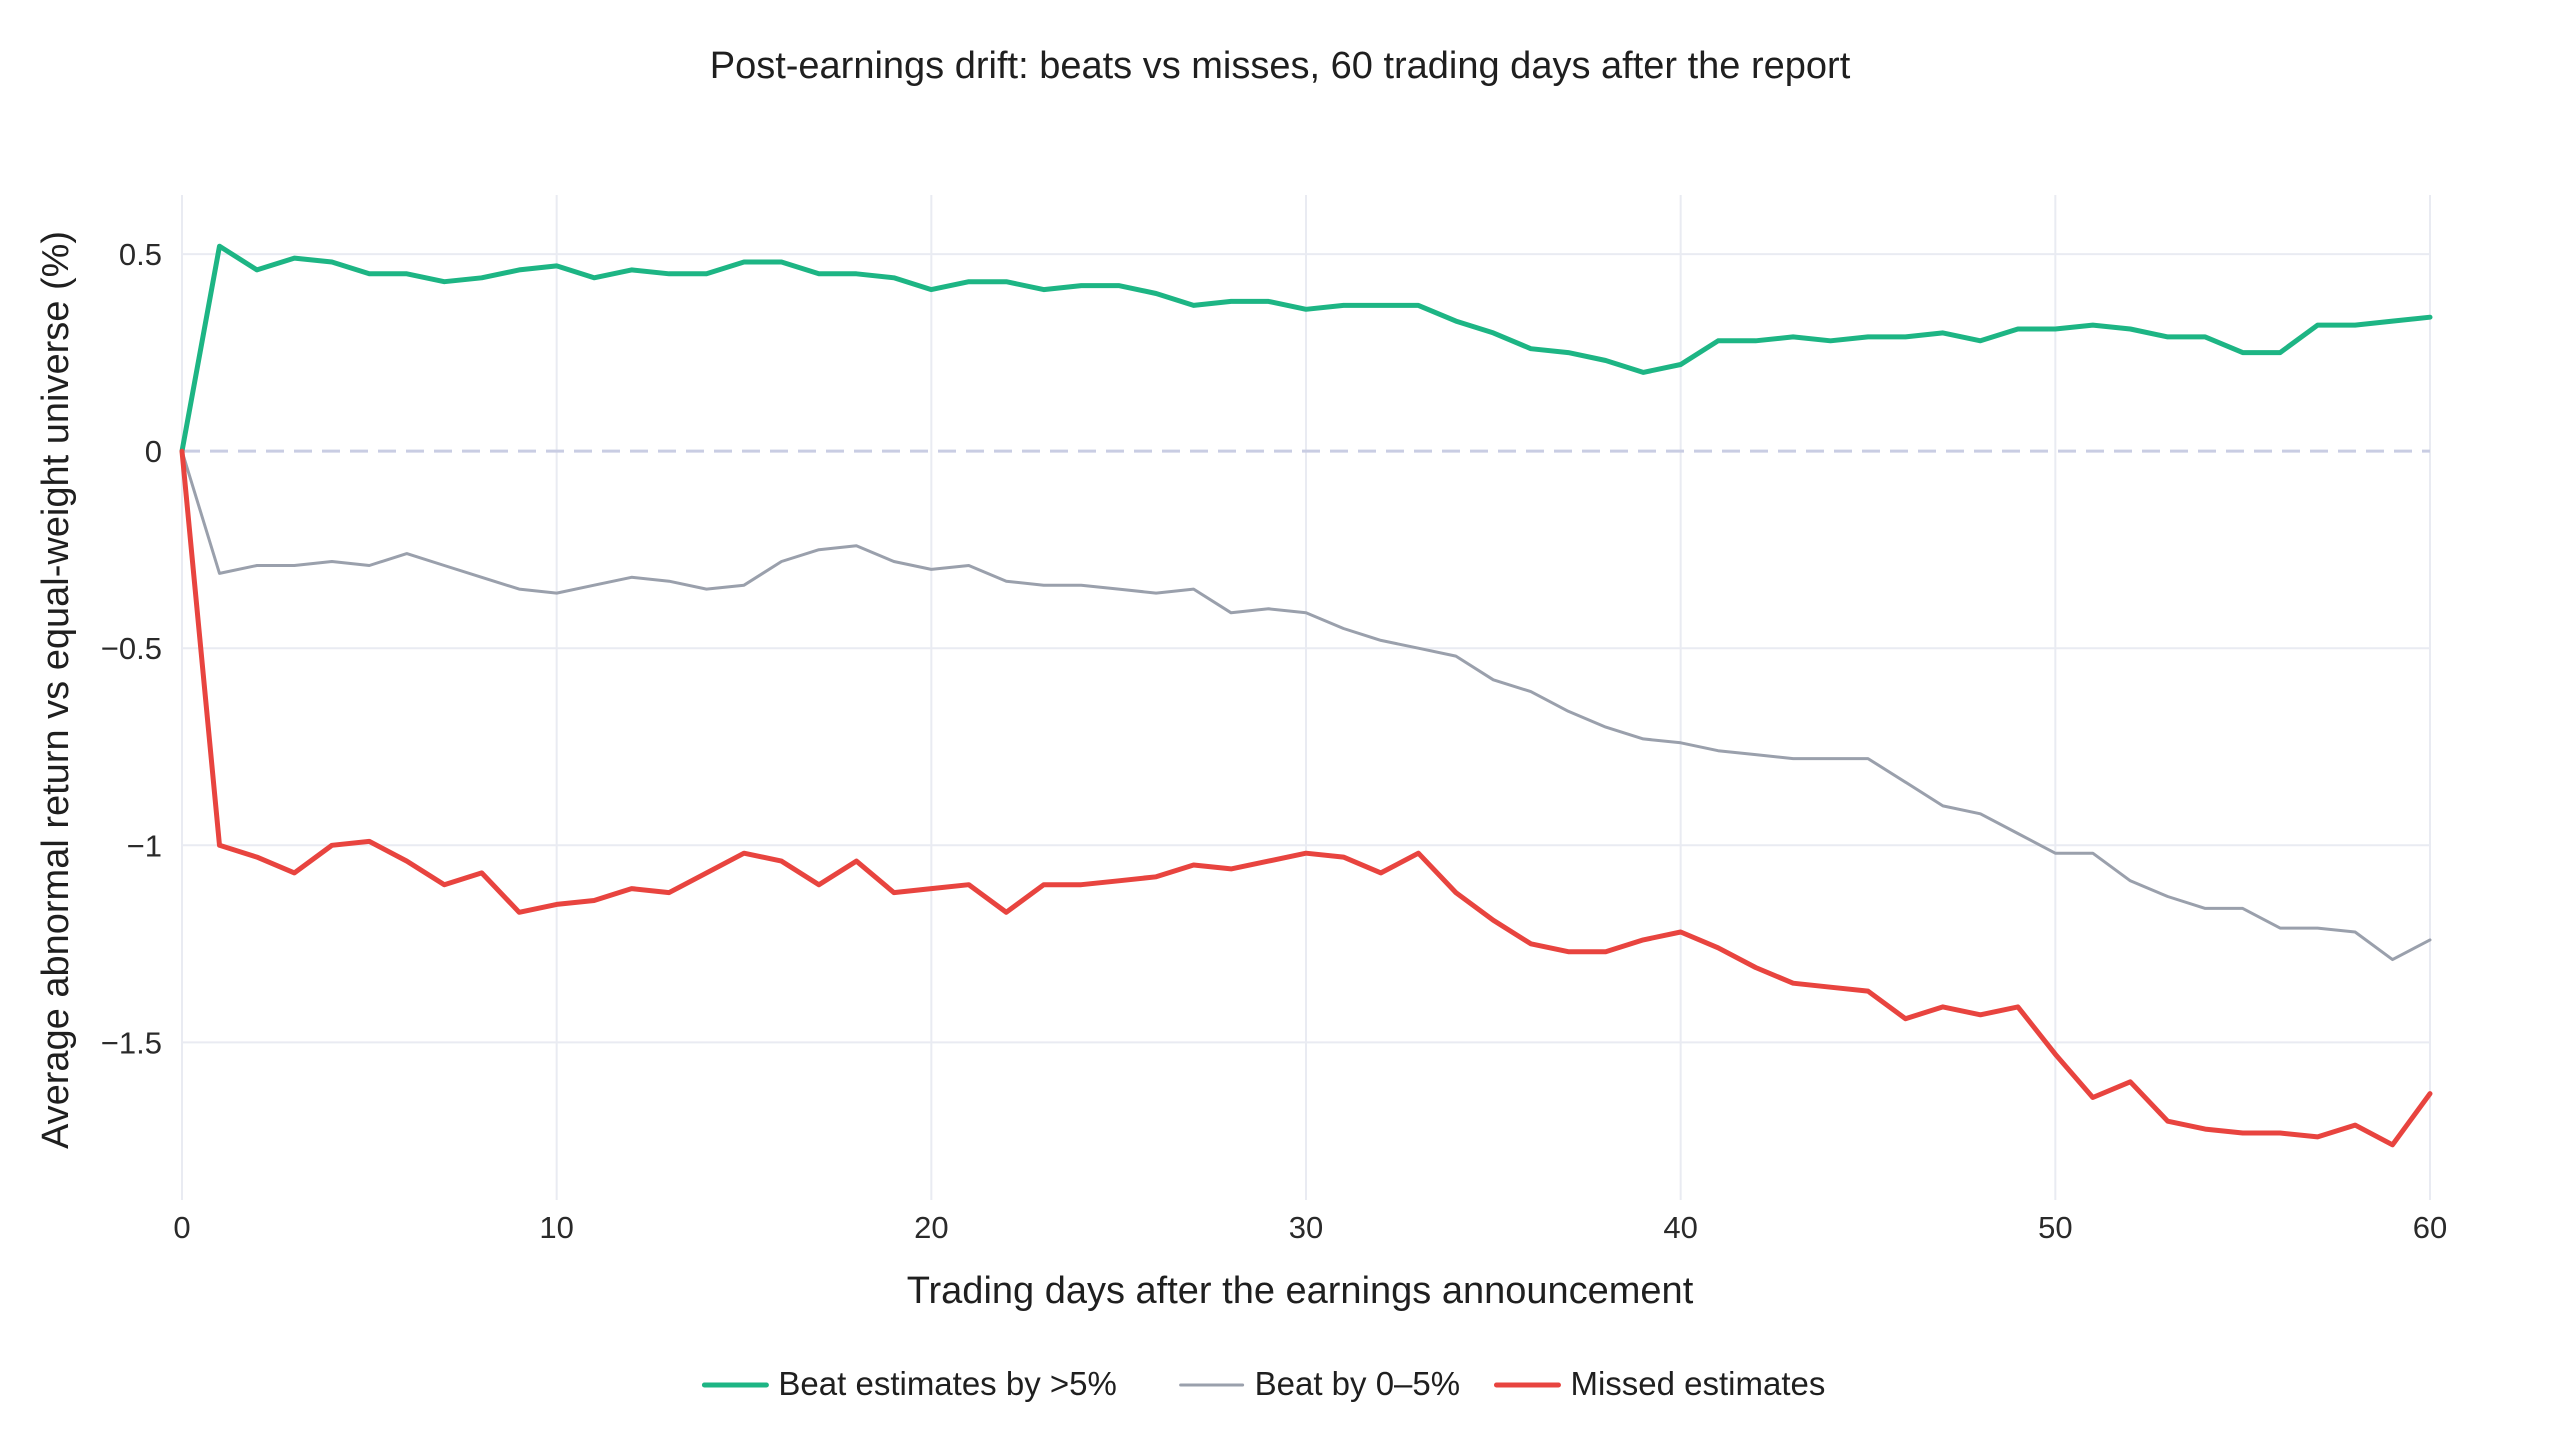 The width and height of the screenshot is (2560, 1440). Describe the element at coordinates (1697, 1383) in the screenshot. I see `legend-label-3: Missed estimates` at that location.